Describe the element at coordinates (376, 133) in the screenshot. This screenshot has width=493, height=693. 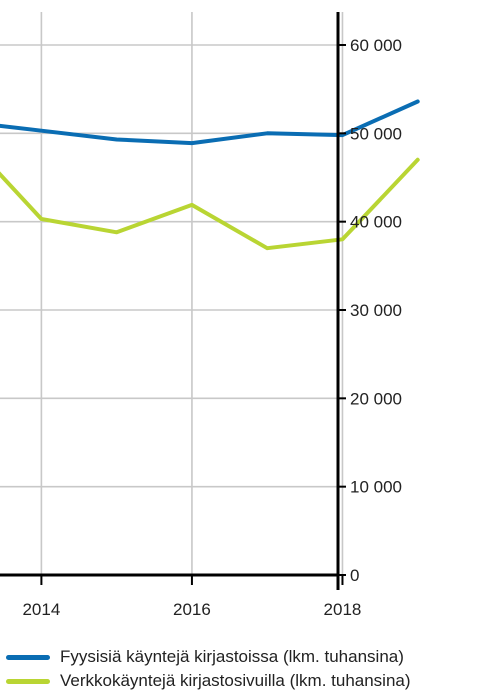
I see `y-tick-label: 50 000` at that location.